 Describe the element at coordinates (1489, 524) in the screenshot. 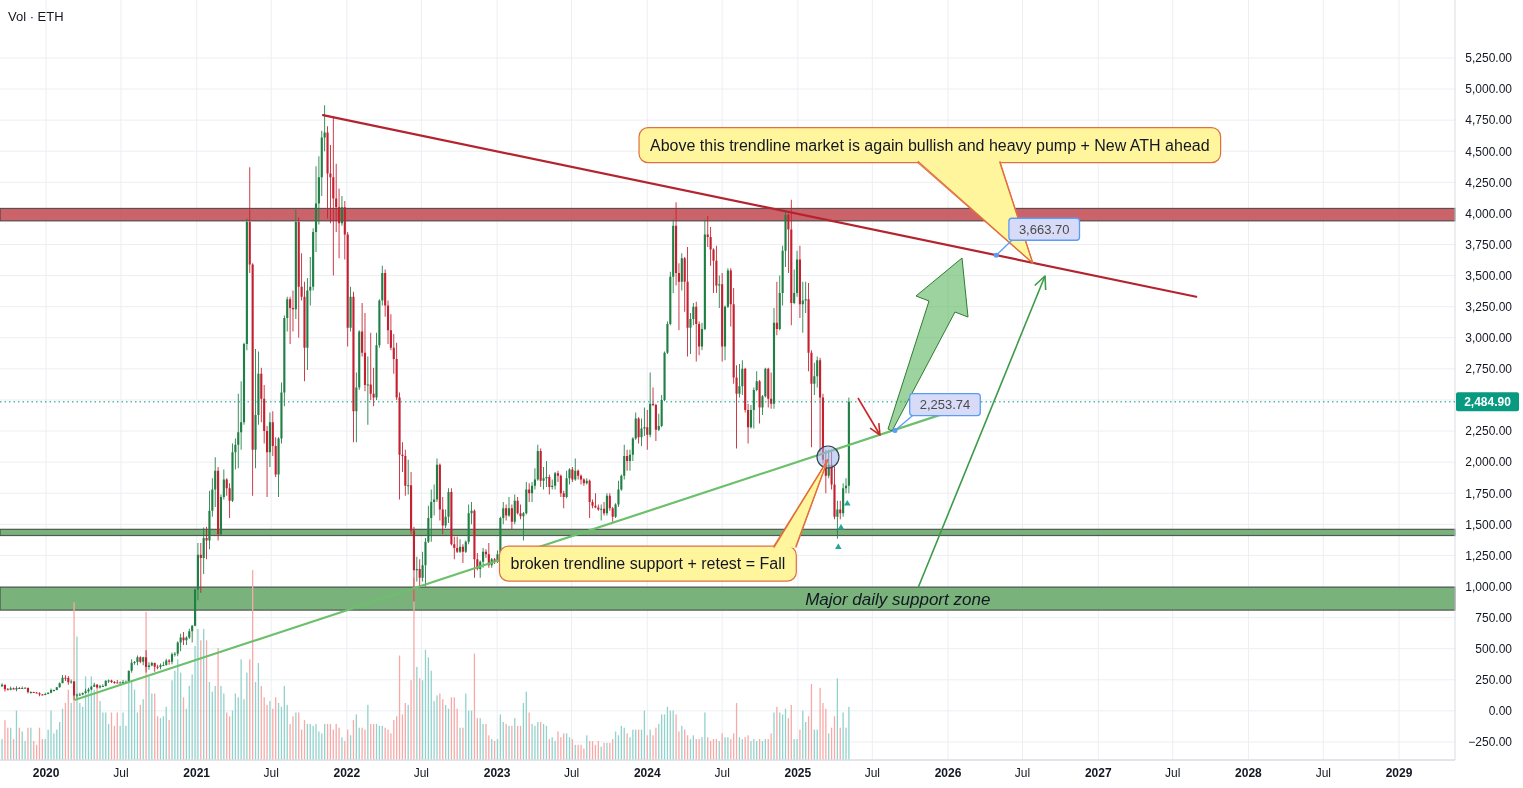

I see `y-tick-label: 1,500.00` at that location.